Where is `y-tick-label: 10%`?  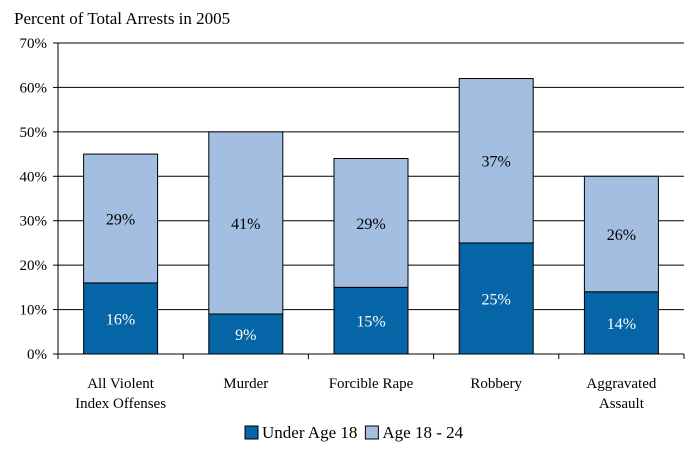
y-tick-label: 10% is located at coordinates (34, 311).